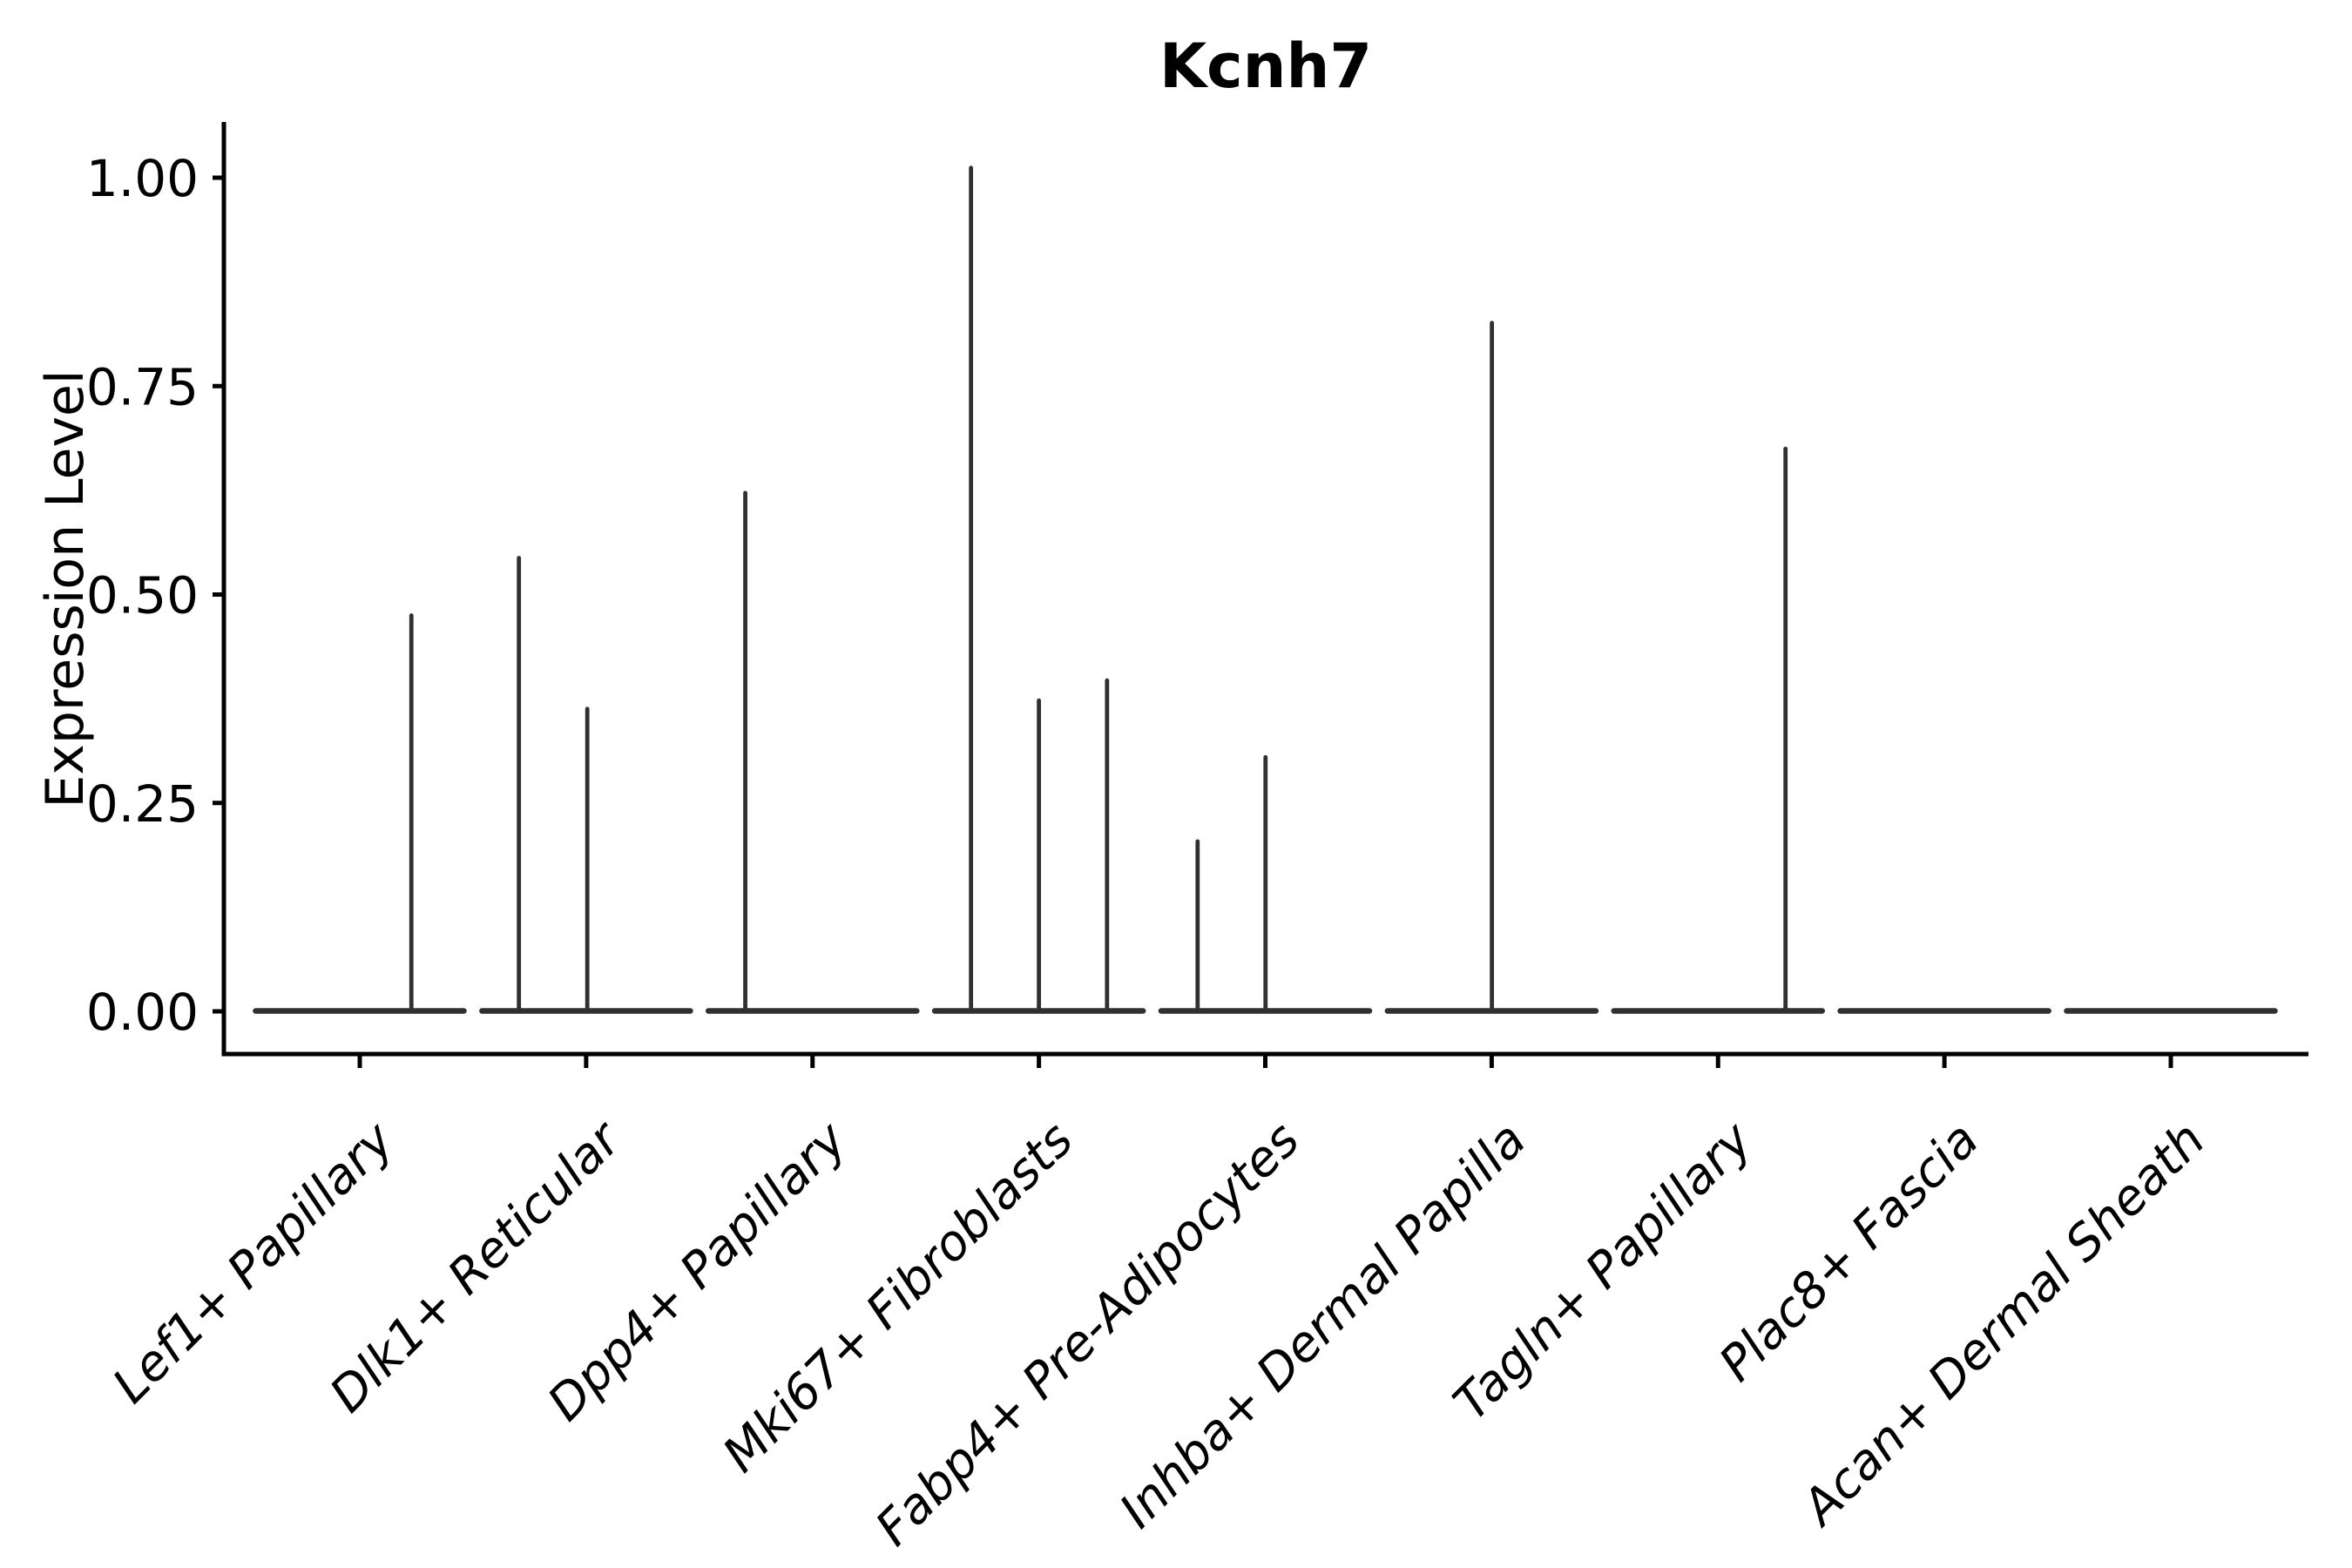  What do you see at coordinates (1087, 1334) in the screenshot?
I see `x-tick-label: Fabp4+ Pre-Adipocytes` at bounding box center [1087, 1334].